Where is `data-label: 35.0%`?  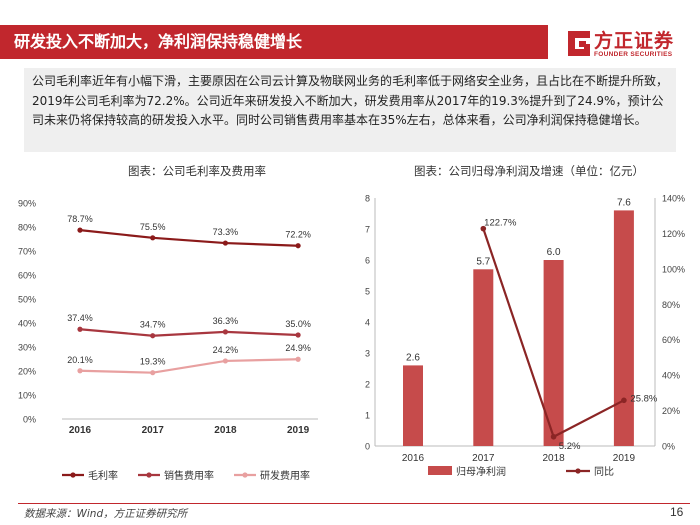 data-label: 35.0% is located at coordinates (298, 324).